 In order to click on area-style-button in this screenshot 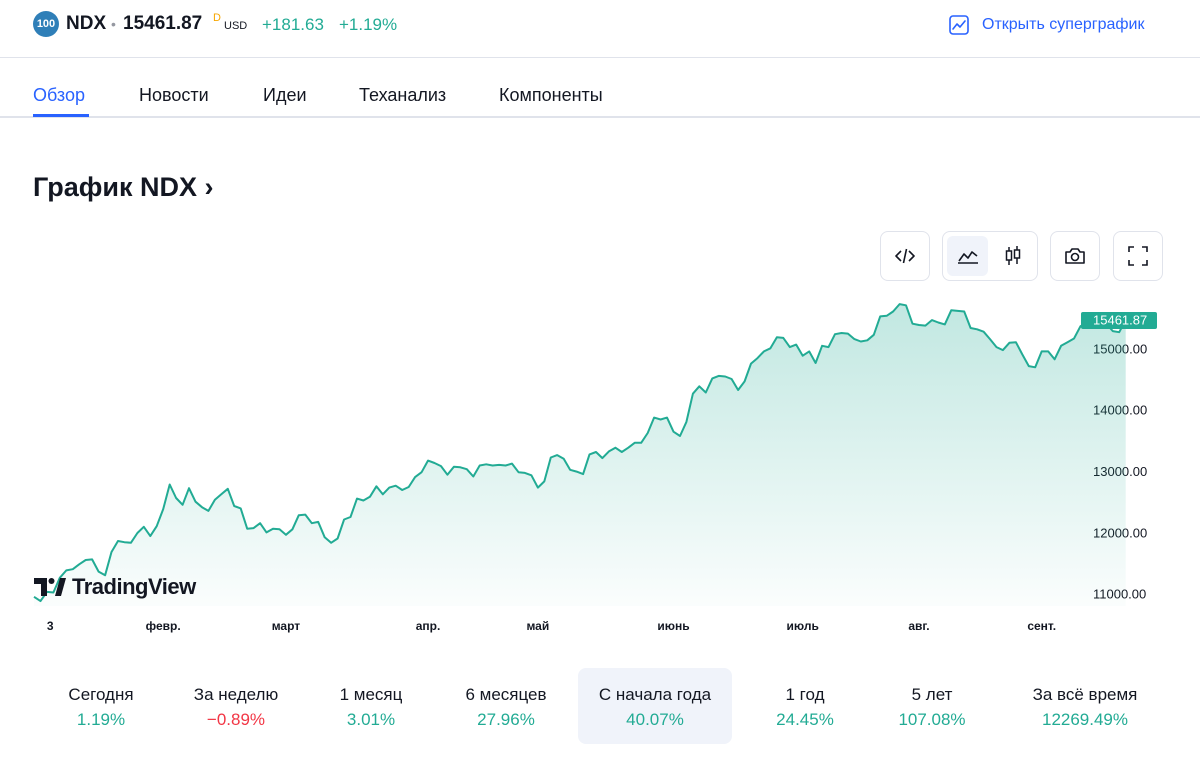, I will do `click(967, 256)`.